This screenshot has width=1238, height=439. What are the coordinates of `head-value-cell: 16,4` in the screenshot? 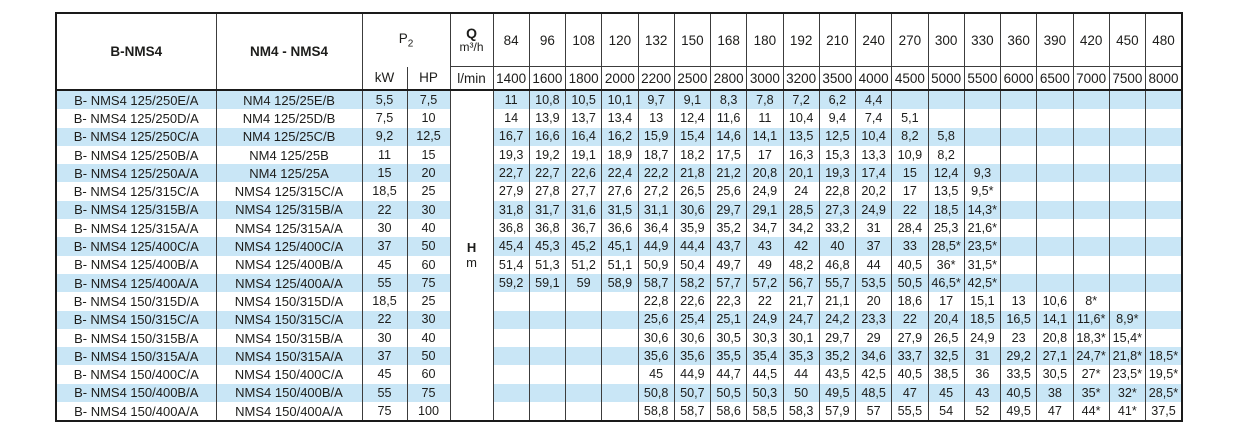 It's located at (584, 136).